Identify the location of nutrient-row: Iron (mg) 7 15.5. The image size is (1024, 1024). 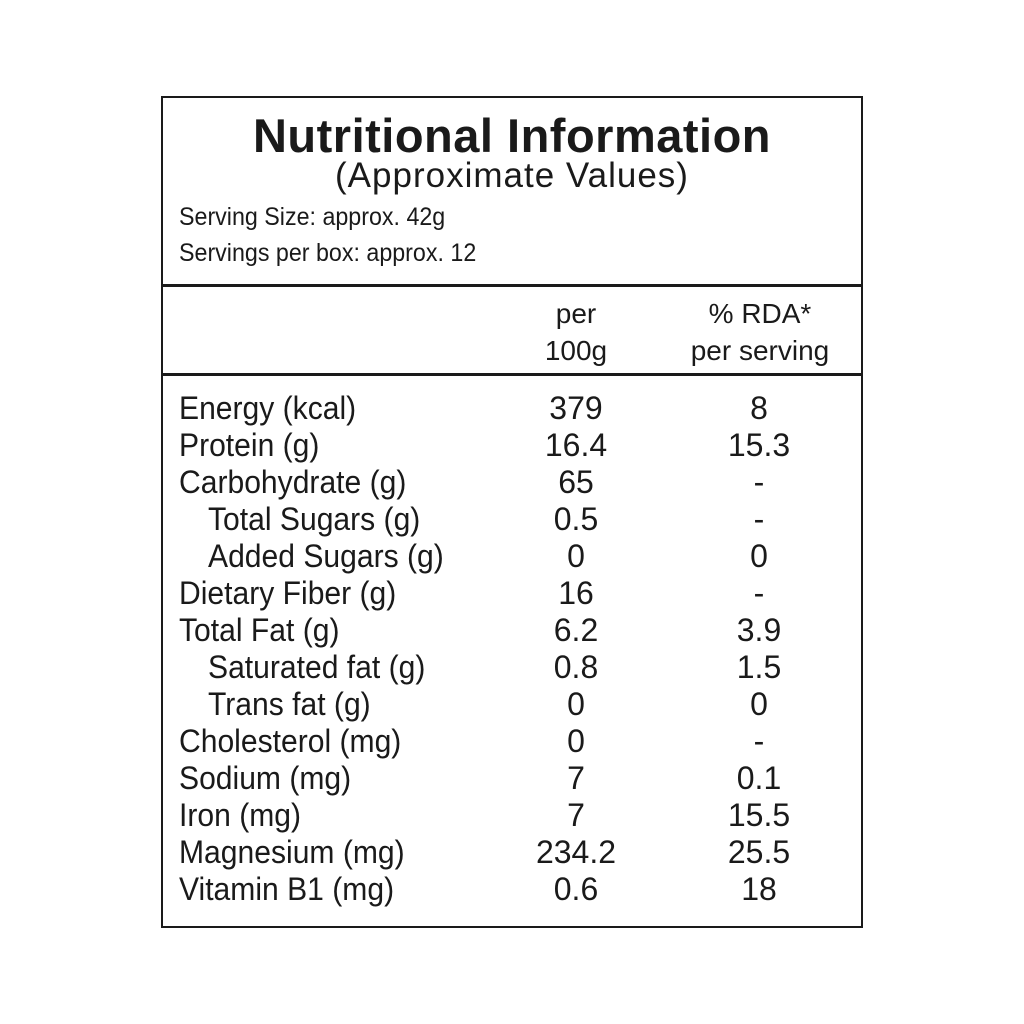
(512, 815).